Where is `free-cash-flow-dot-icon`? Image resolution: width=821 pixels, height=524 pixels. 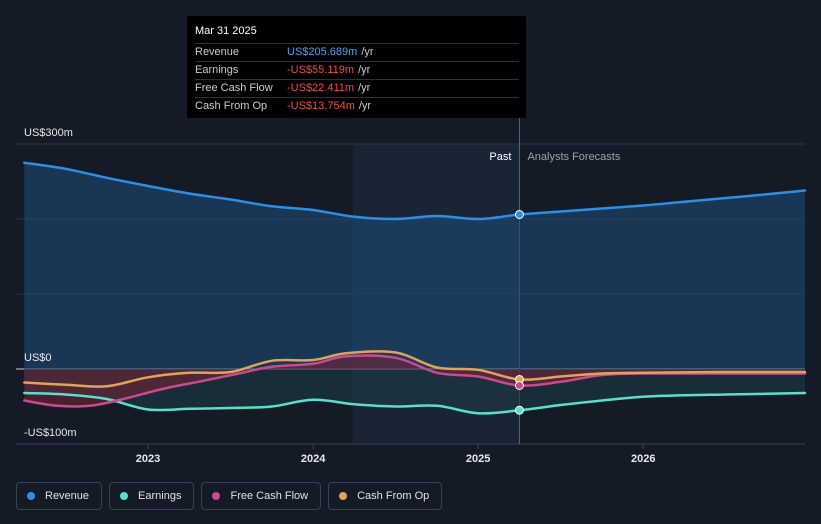
free-cash-flow-dot-icon is located at coordinates (216, 496).